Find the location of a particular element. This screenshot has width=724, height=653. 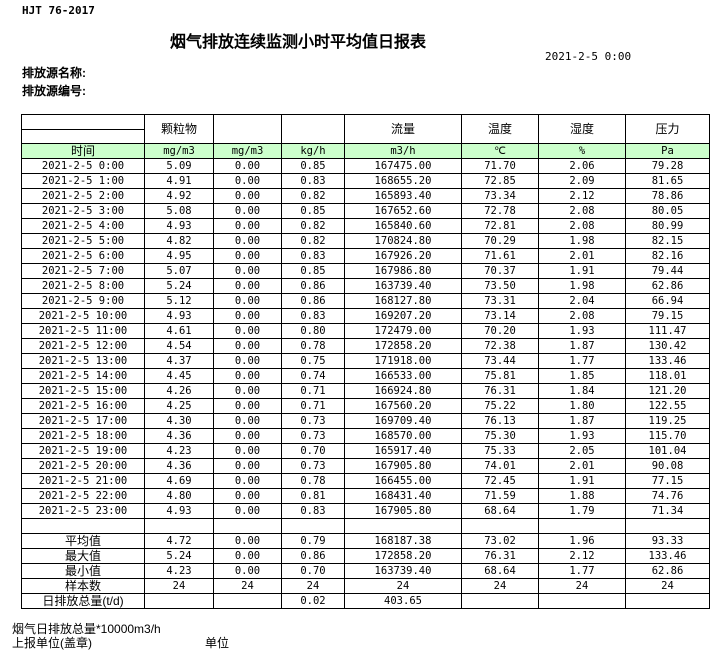

table-row-cell: 101.04 is located at coordinates (667, 451).